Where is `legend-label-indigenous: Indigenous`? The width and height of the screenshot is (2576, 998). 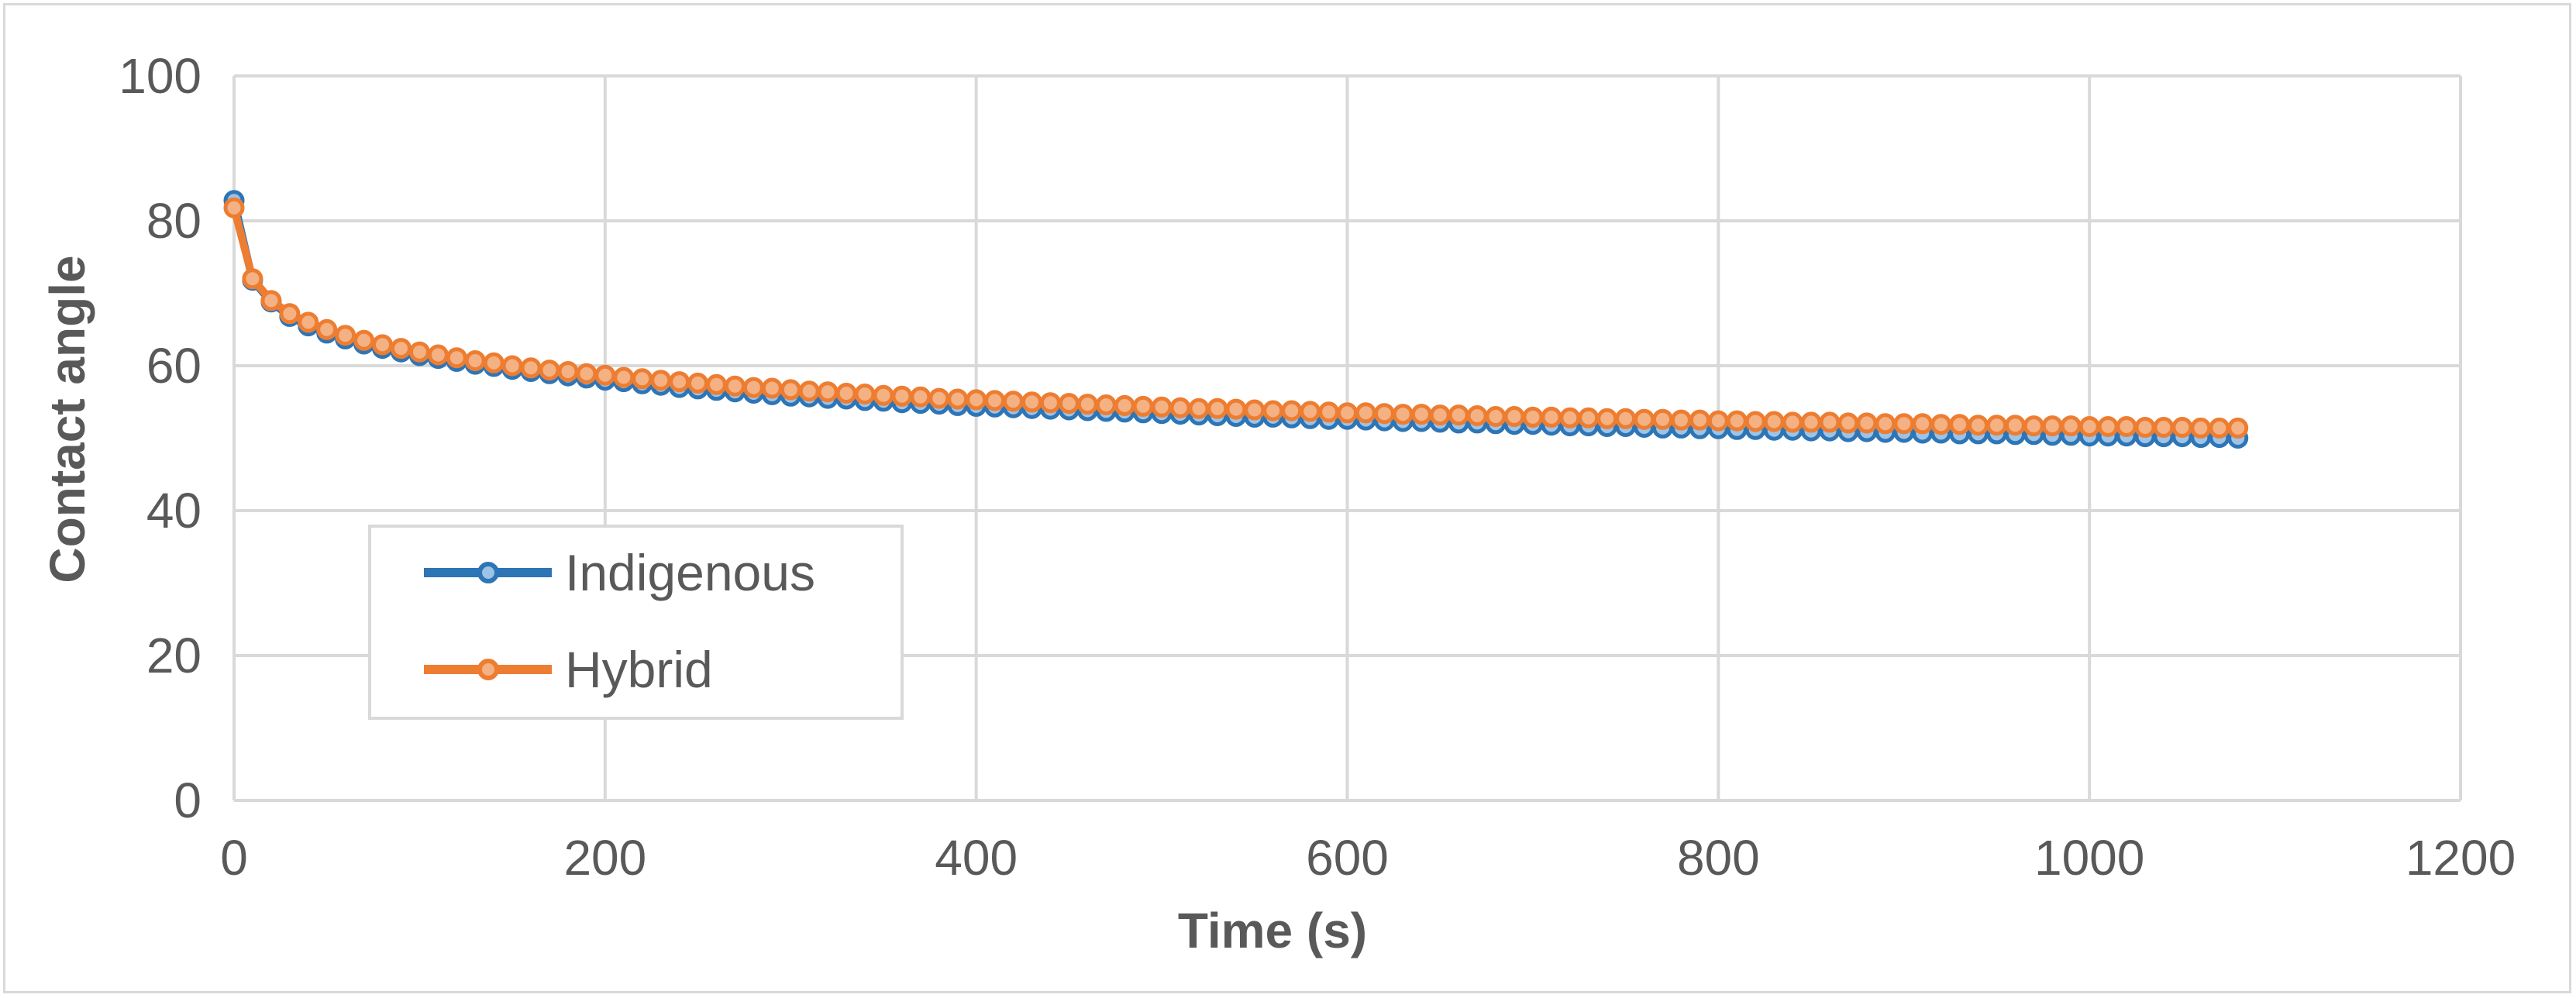 legend-label-indigenous: Indigenous is located at coordinates (690, 572).